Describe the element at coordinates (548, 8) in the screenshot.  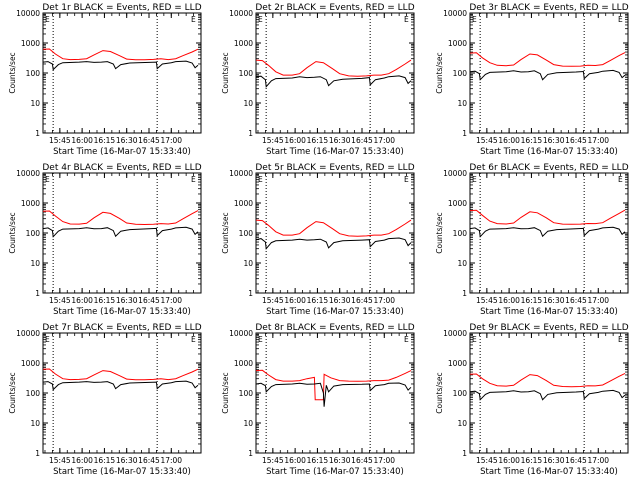
I see `chart-title: Det 3r BLACK = Events, RED = LLD` at that location.